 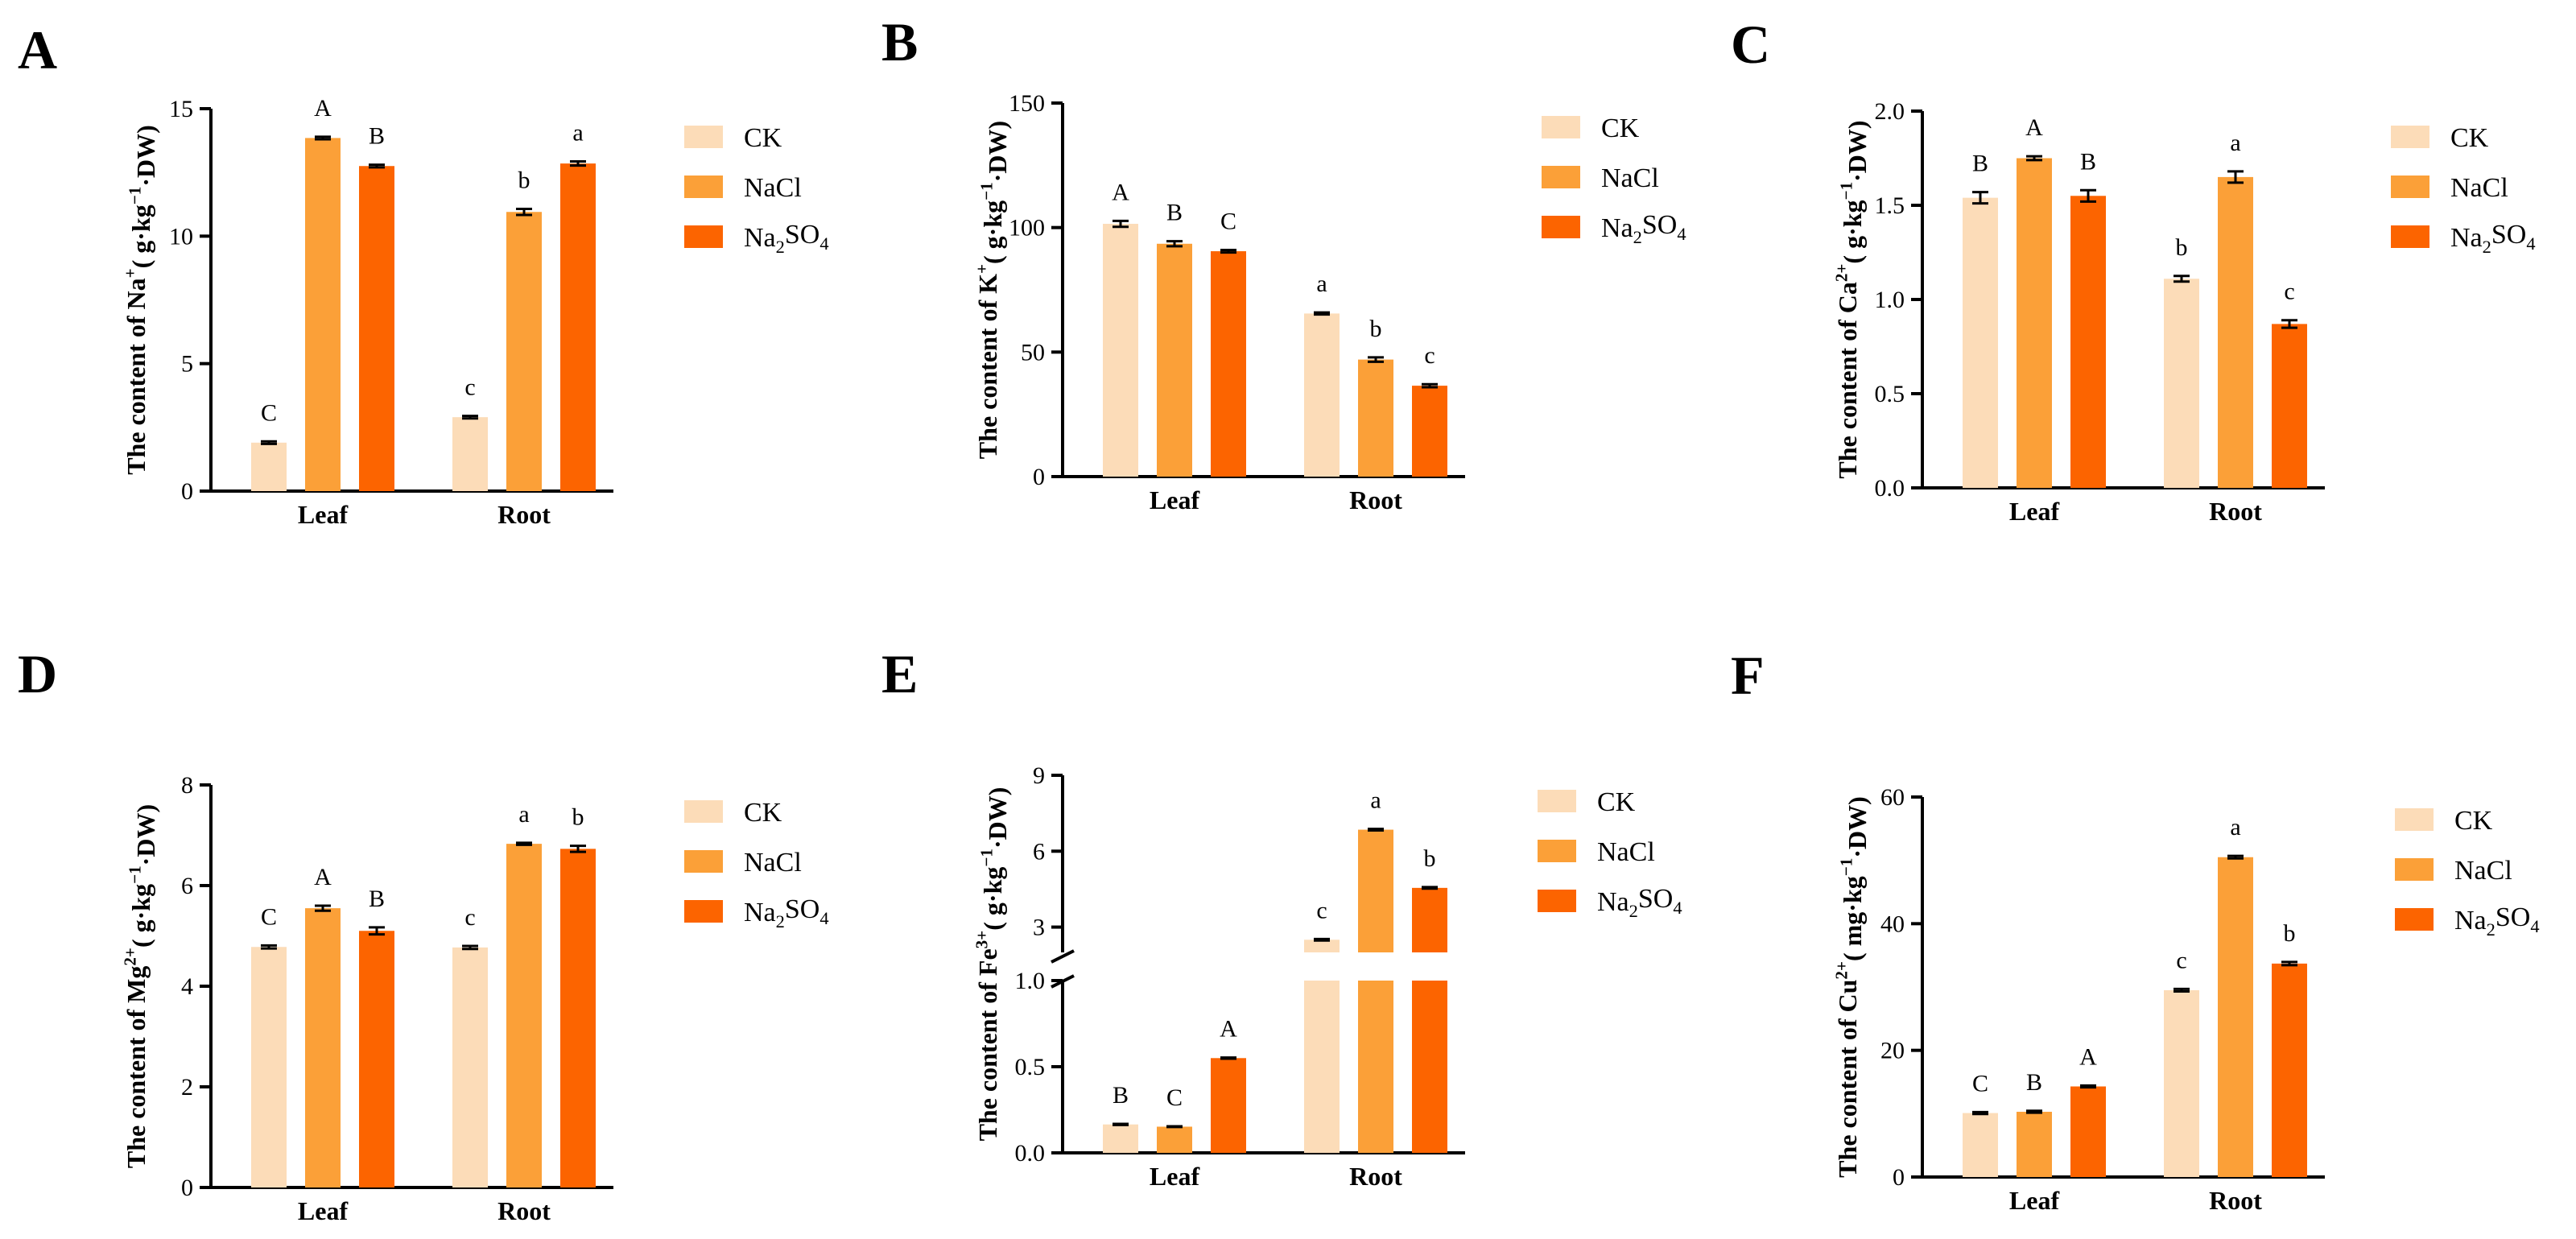 What do you see at coordinates (1063, 956) in the screenshot?
I see `axis-break-mark` at bounding box center [1063, 956].